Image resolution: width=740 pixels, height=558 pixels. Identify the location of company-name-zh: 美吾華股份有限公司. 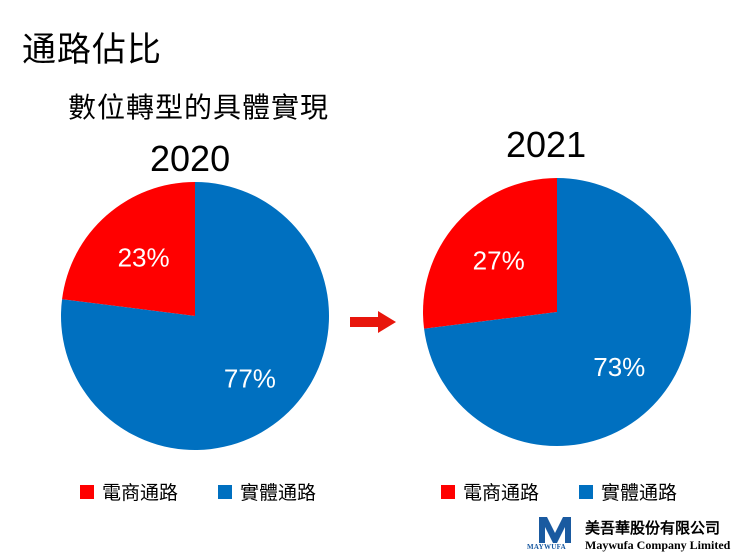
(653, 528).